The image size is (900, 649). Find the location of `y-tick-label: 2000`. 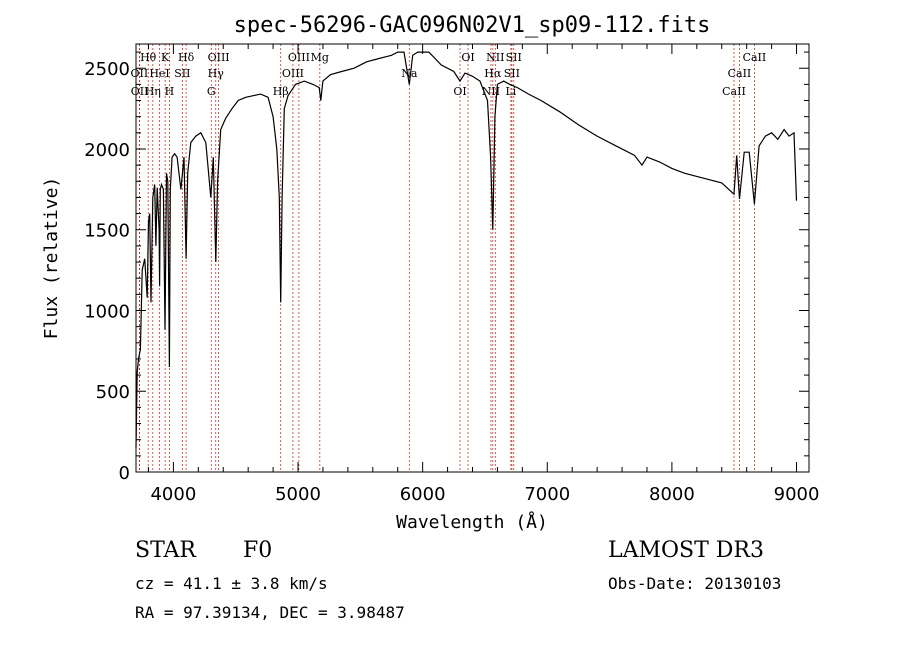

y-tick-label: 2000 is located at coordinates (107, 150).